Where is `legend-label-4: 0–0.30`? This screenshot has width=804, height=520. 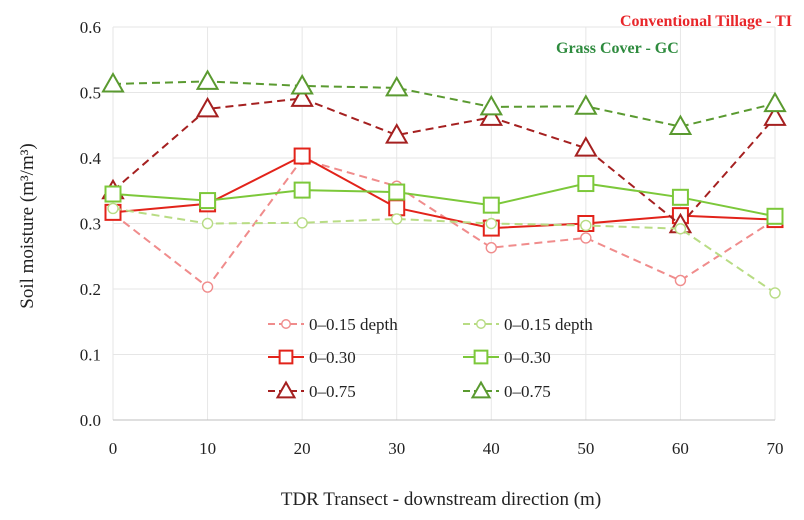 legend-label-4: 0–0.30 is located at coordinates (527, 357).